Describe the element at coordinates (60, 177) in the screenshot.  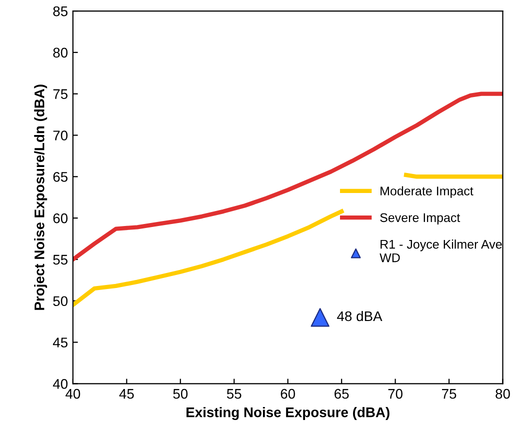
I see `y-tick-label: 65` at that location.